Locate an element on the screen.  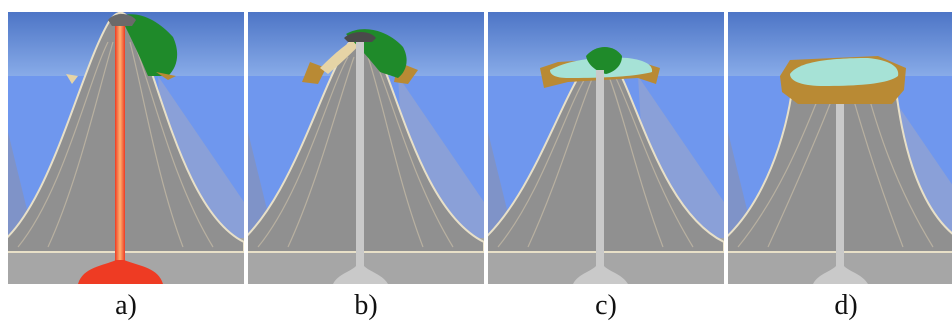
atoll-lagoon is located at coordinates (844, 72).